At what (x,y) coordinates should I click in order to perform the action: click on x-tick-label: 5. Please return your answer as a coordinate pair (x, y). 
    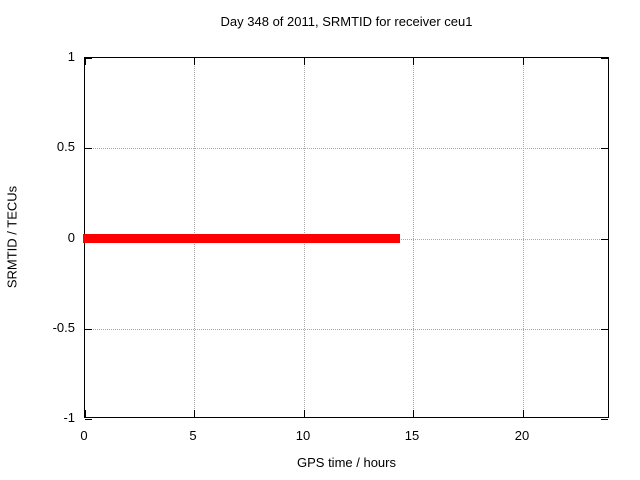
    Looking at the image, I should click on (193, 435).